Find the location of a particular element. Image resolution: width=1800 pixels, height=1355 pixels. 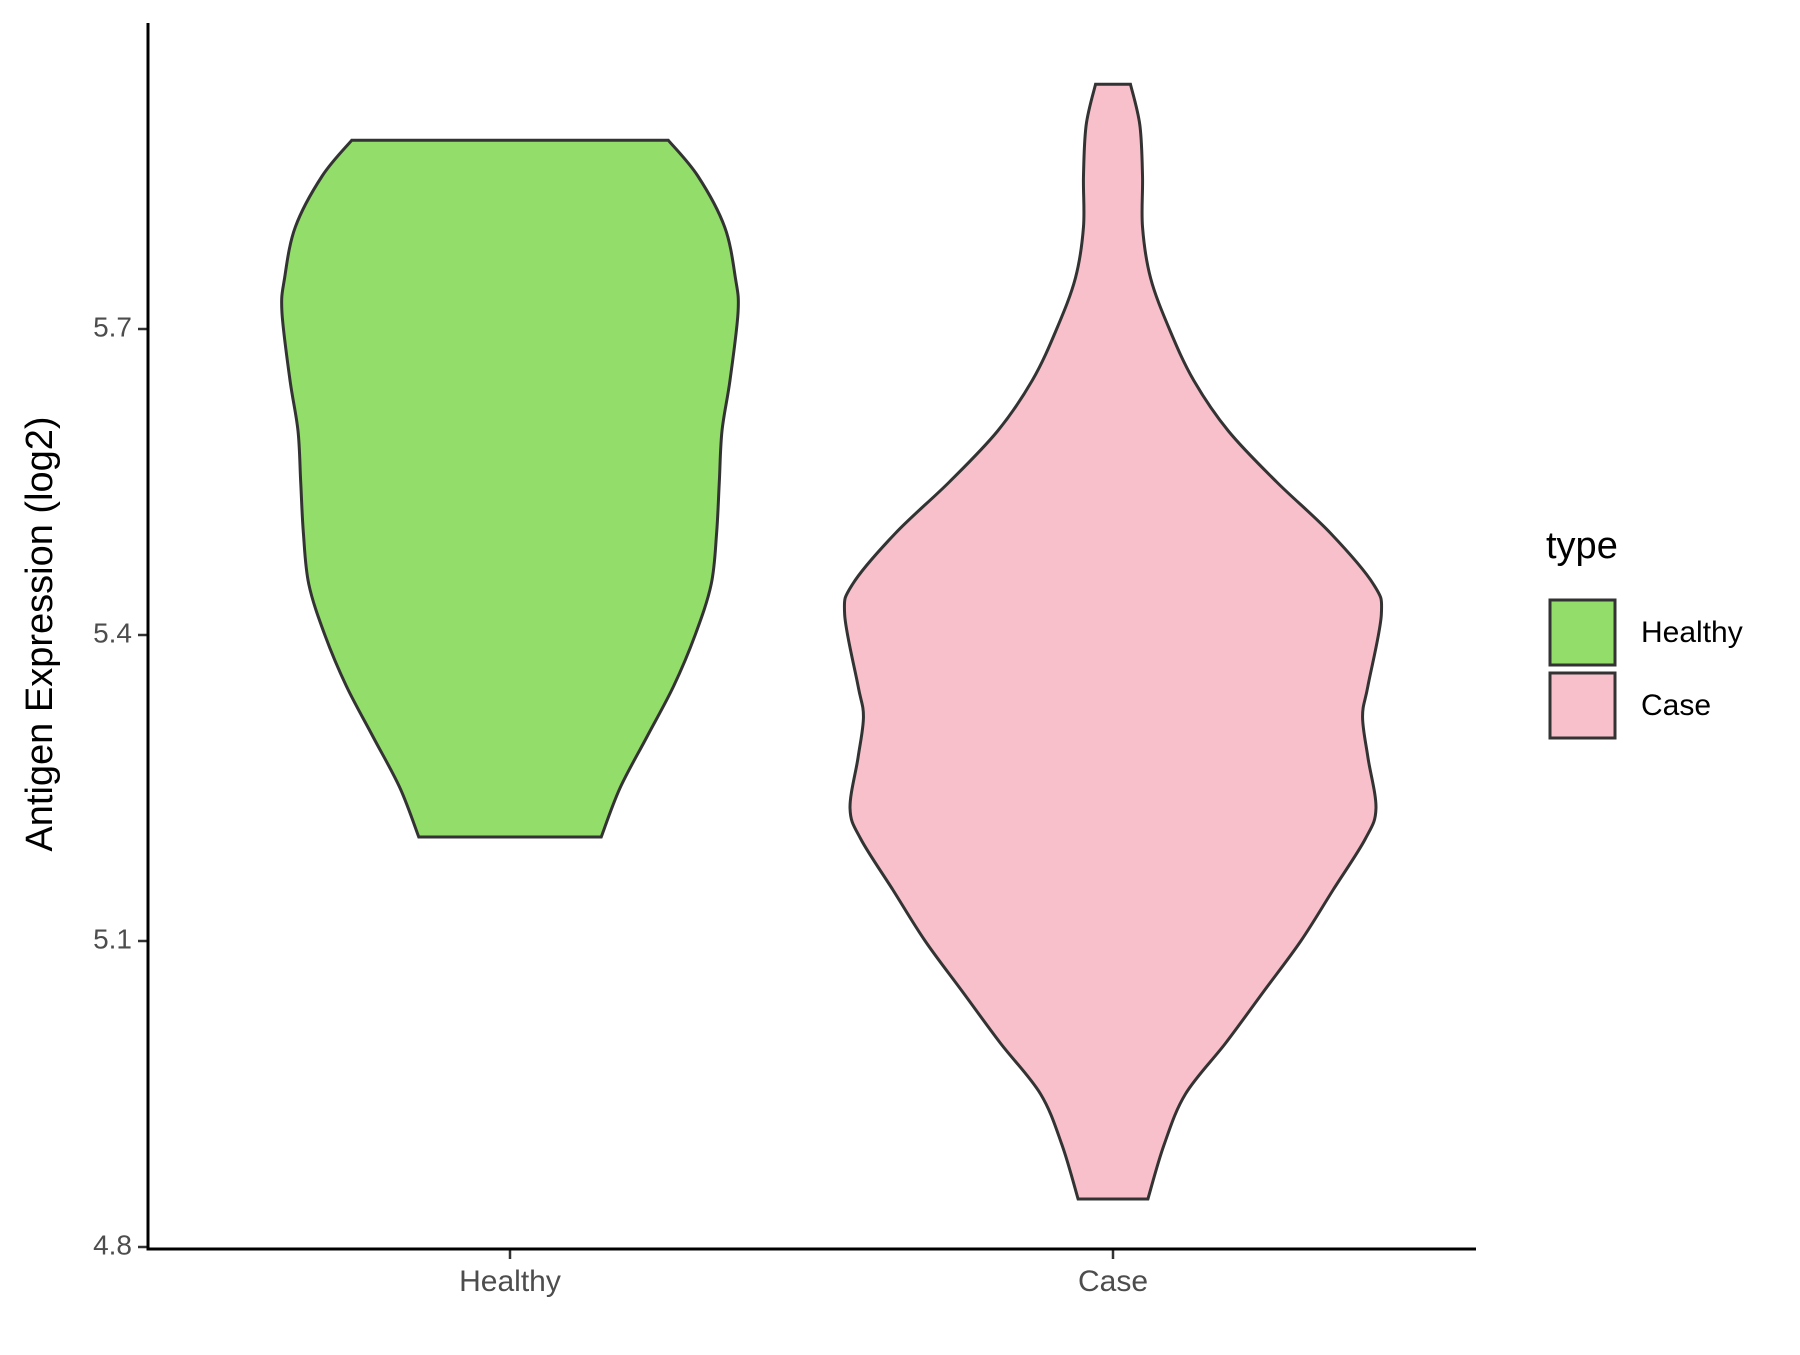

x-tick-label: Case is located at coordinates (1113, 1281).